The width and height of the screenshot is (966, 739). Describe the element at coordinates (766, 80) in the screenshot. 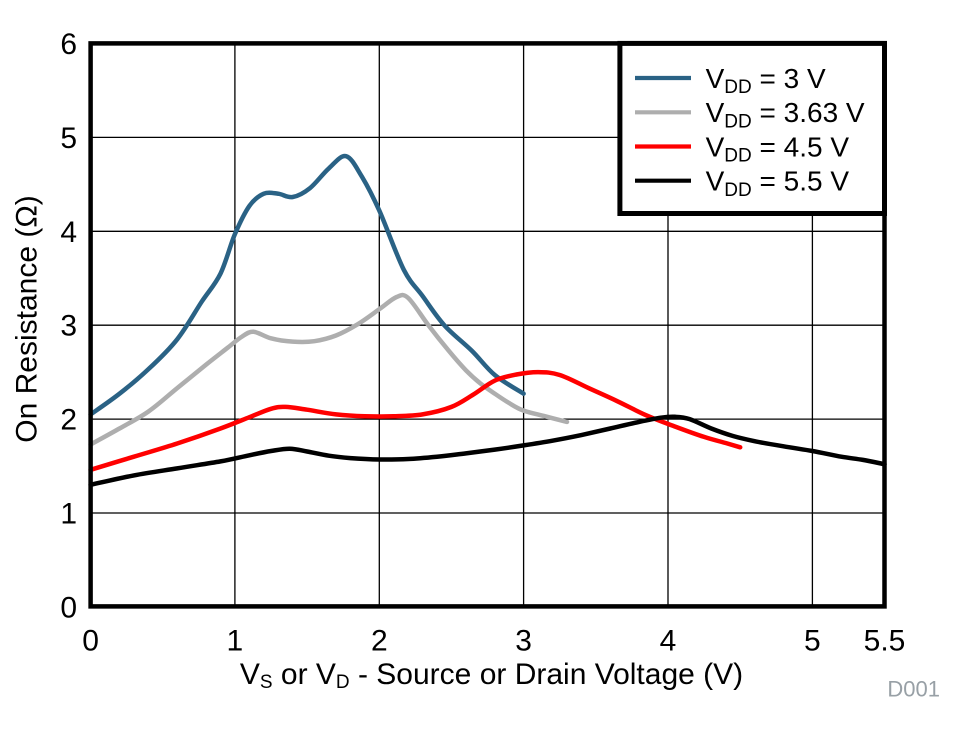

I see `svg-text: VDD = 3 V` at that location.